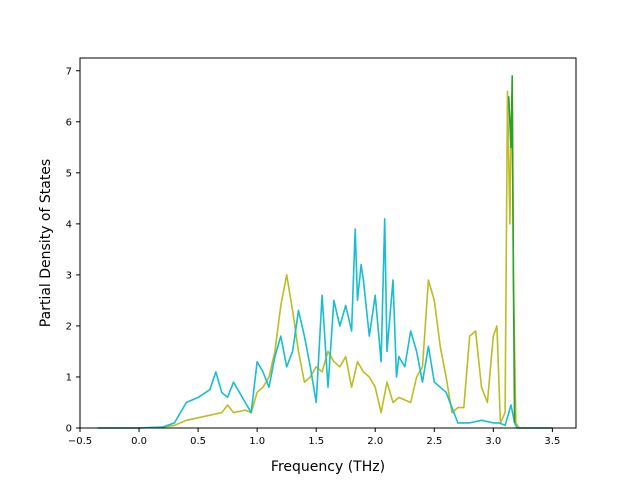 This screenshot has width=640, height=480. What do you see at coordinates (552, 441) in the screenshot?
I see `x-tick-label: 3.5` at bounding box center [552, 441].